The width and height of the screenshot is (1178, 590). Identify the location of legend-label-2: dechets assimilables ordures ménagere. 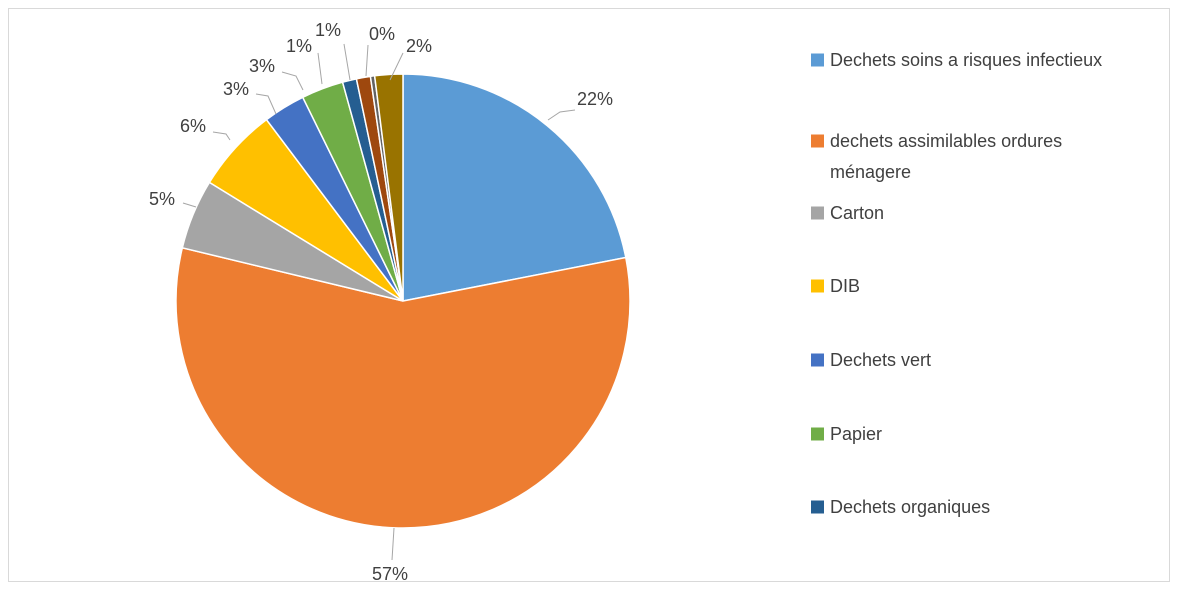
(946, 156).